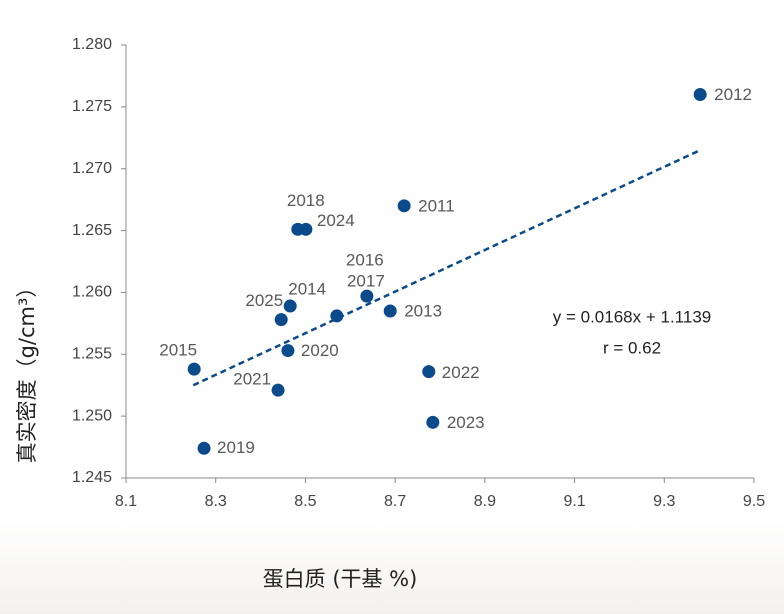  I want to click on point-label: 2013, so click(423, 310).